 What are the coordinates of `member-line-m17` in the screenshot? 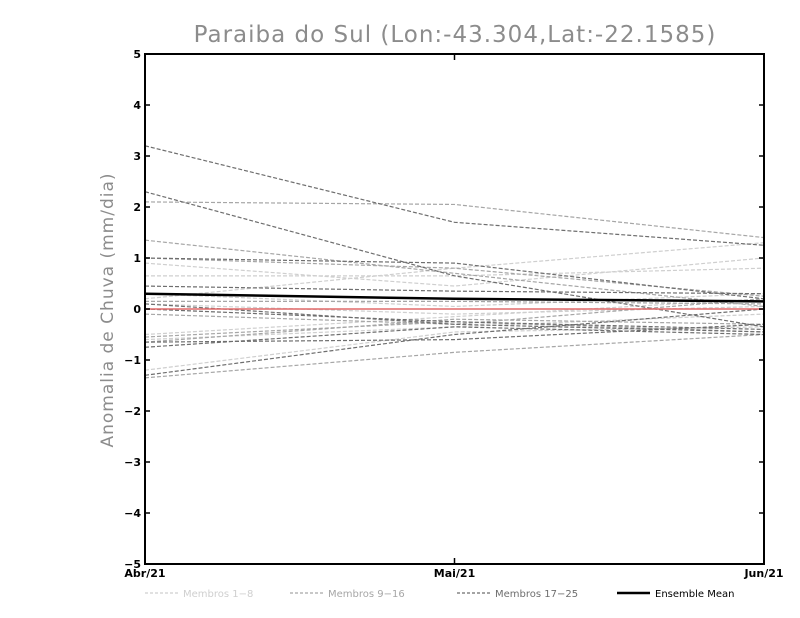 It's located at (454, 195).